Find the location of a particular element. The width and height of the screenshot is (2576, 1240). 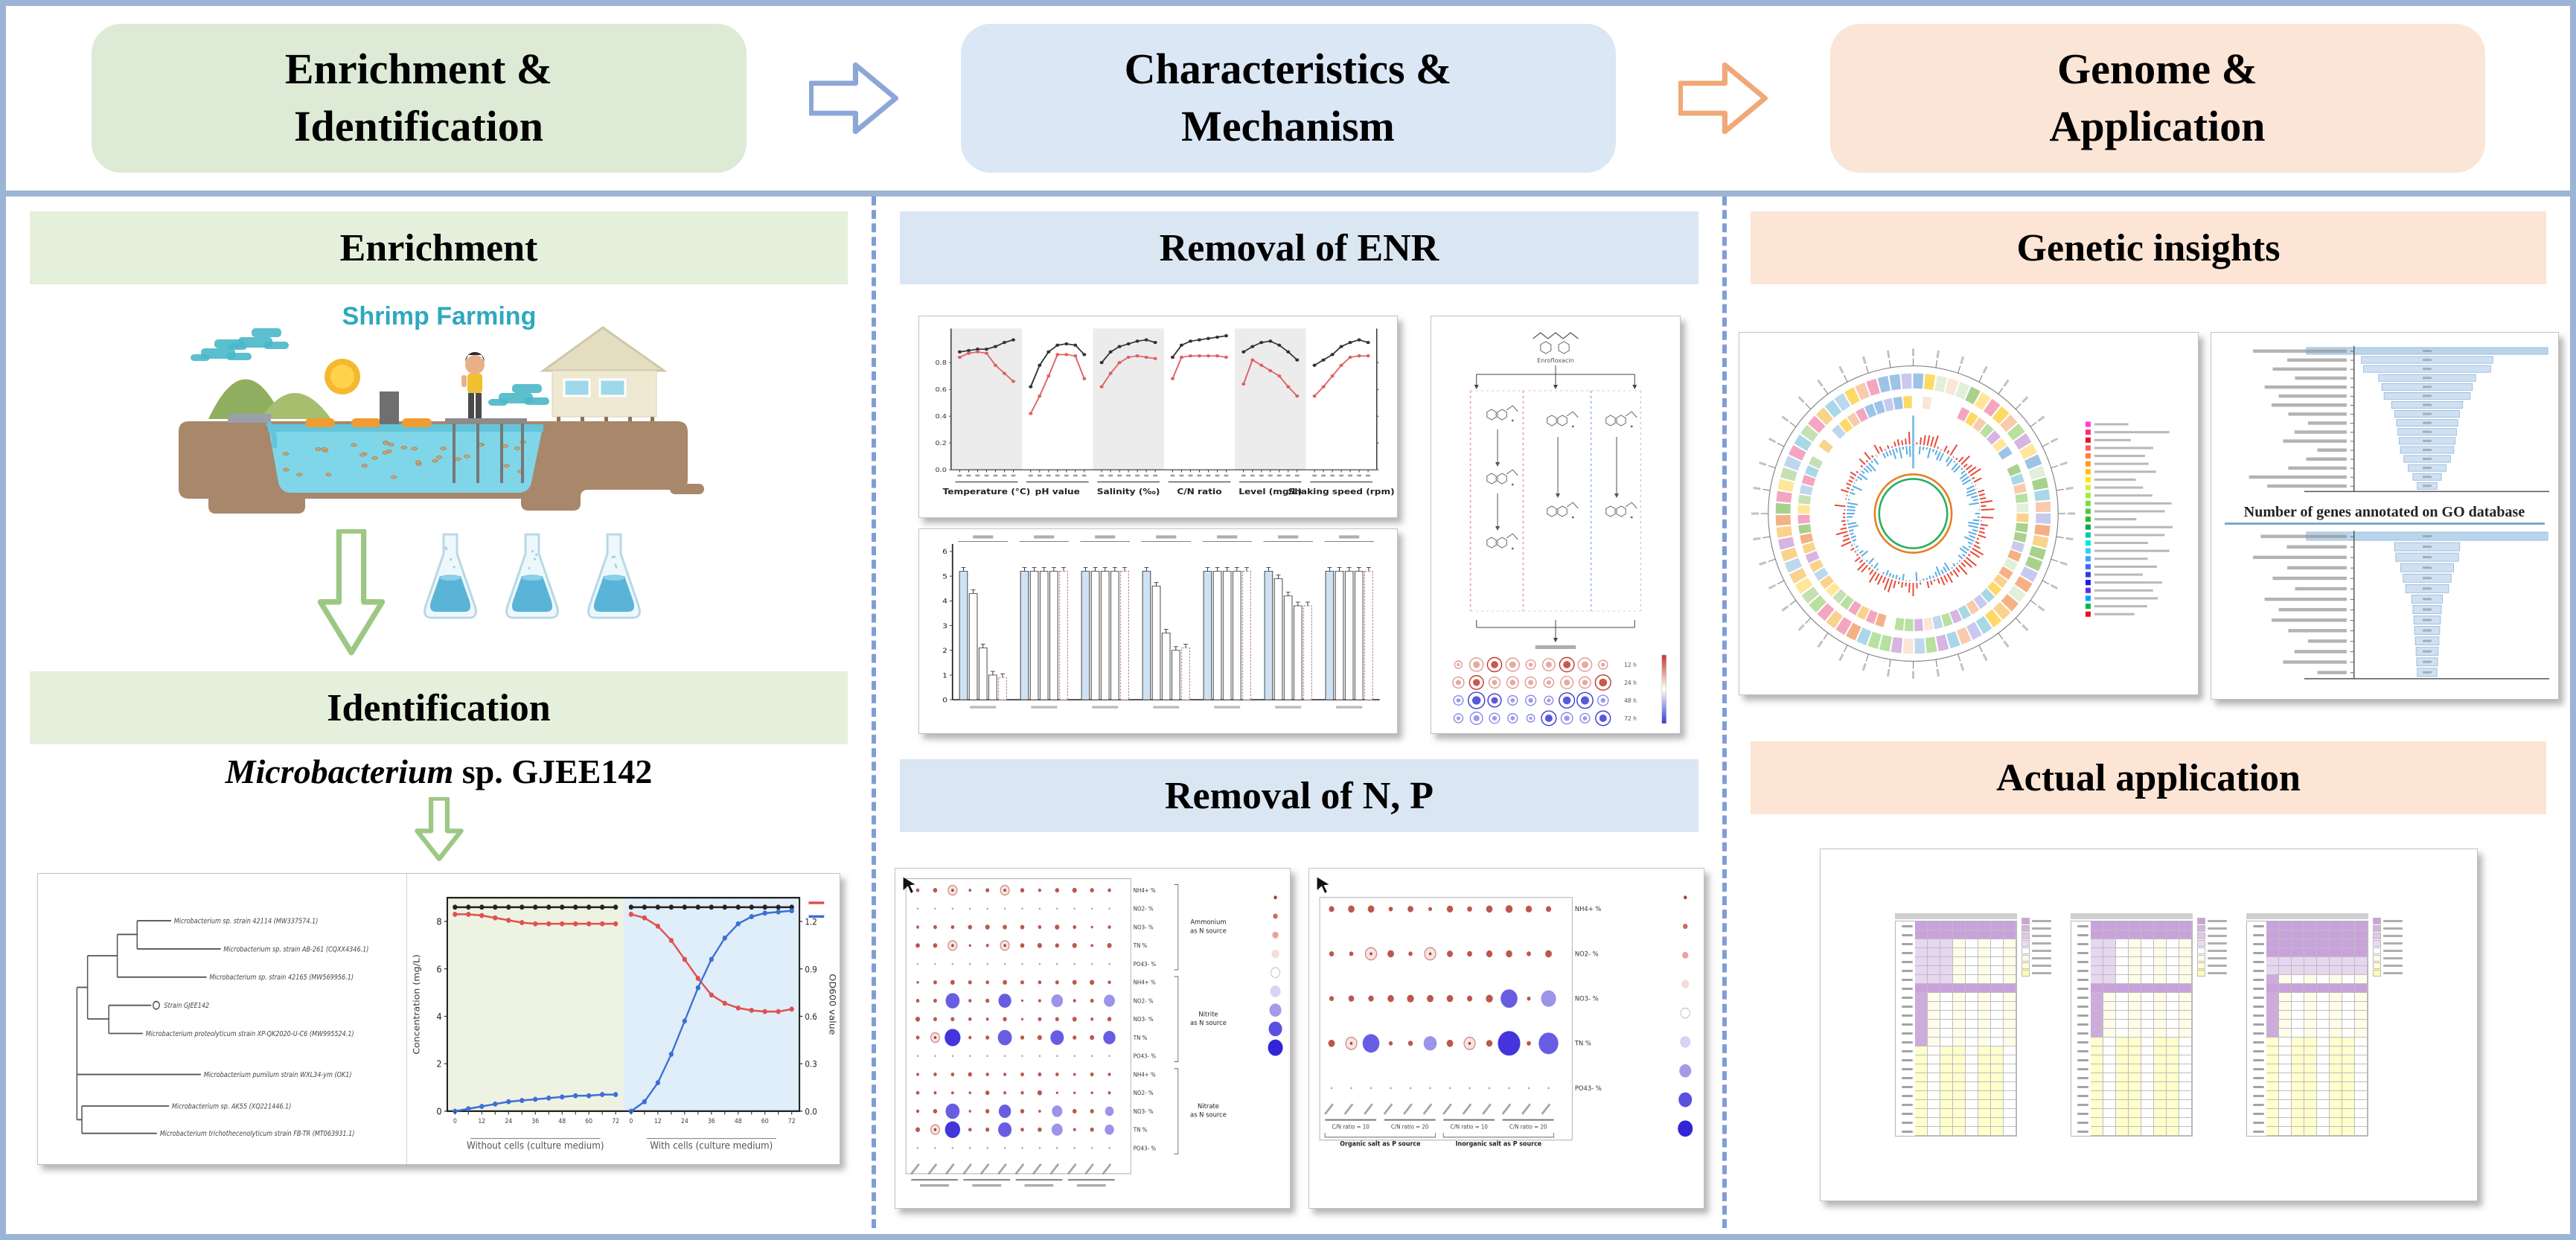

enr-bars-panel: 0 1 2 3 4 5 6 is located at coordinates (1158, 631).